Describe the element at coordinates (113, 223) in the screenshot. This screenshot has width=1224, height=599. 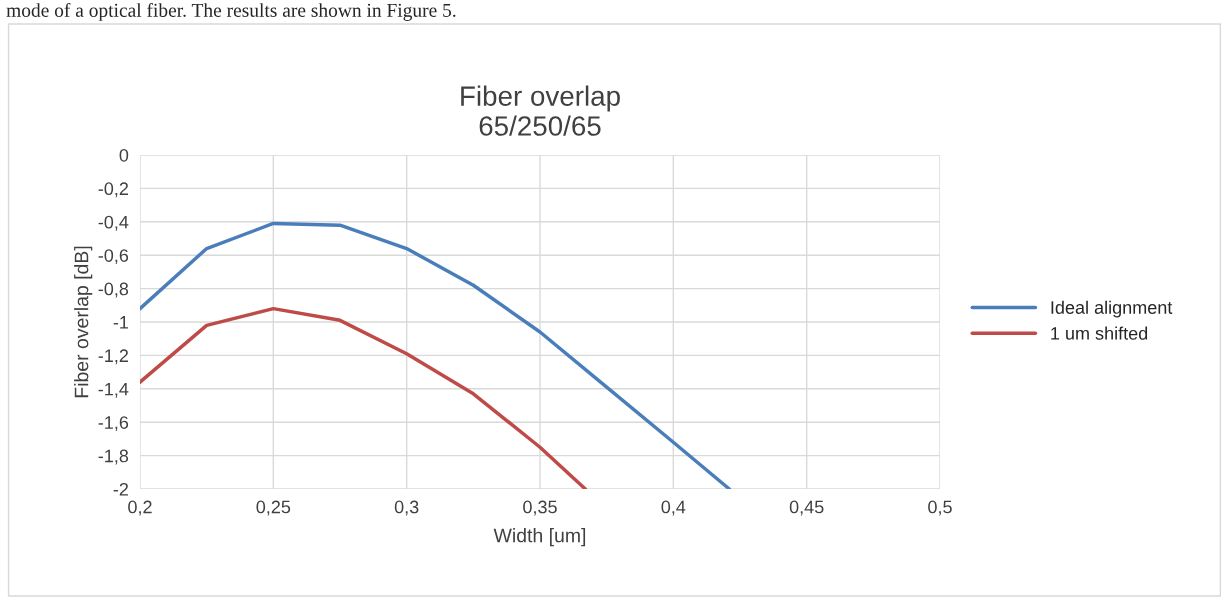
I see `y-tick-label: -0,4` at that location.